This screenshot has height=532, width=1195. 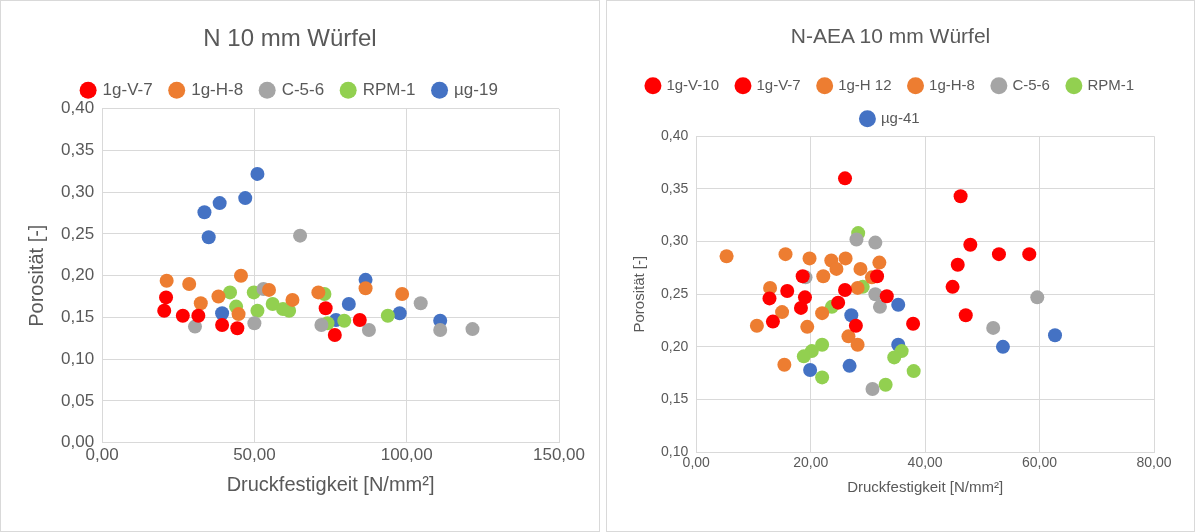 I want to click on chart-title: N 10 mm Würfel, so click(x=290, y=38).